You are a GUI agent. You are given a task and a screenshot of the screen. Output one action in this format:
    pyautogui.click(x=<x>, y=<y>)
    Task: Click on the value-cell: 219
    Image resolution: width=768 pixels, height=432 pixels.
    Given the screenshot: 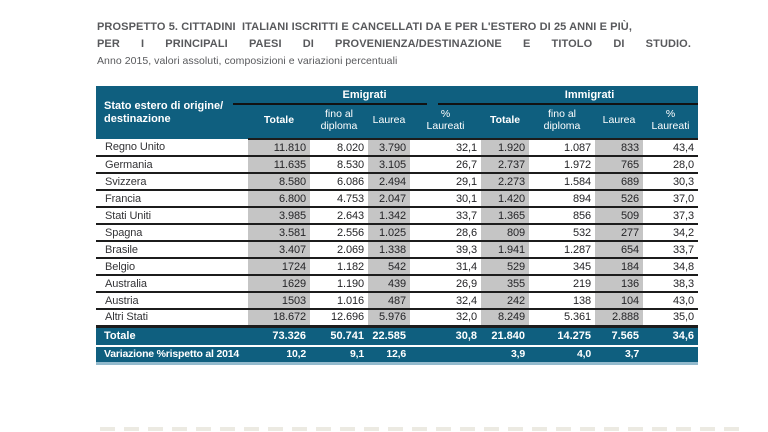 What is the action you would take?
    pyautogui.click(x=562, y=284)
    